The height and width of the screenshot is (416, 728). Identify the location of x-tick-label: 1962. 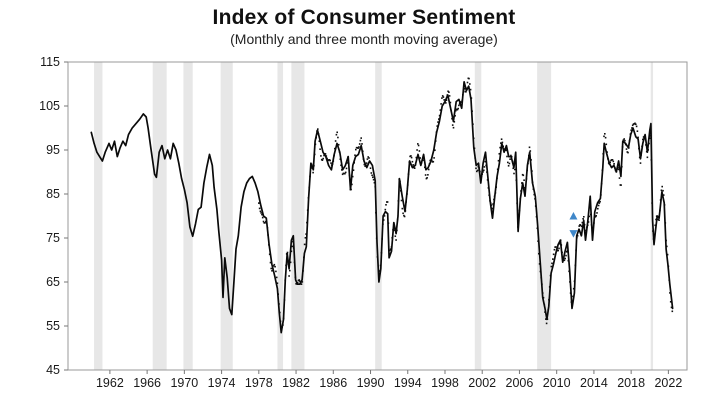
(110, 383).